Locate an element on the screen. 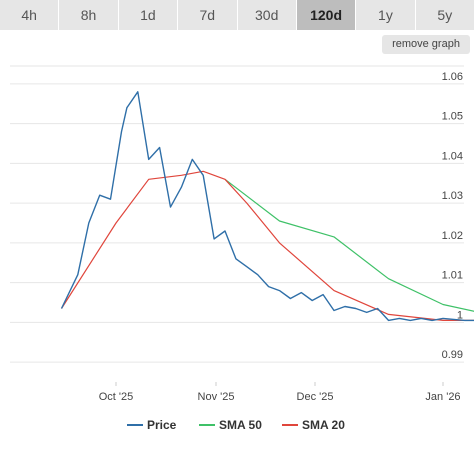 This screenshot has height=455, width=474. y-tick-label: 0.99 is located at coordinates (452, 355).